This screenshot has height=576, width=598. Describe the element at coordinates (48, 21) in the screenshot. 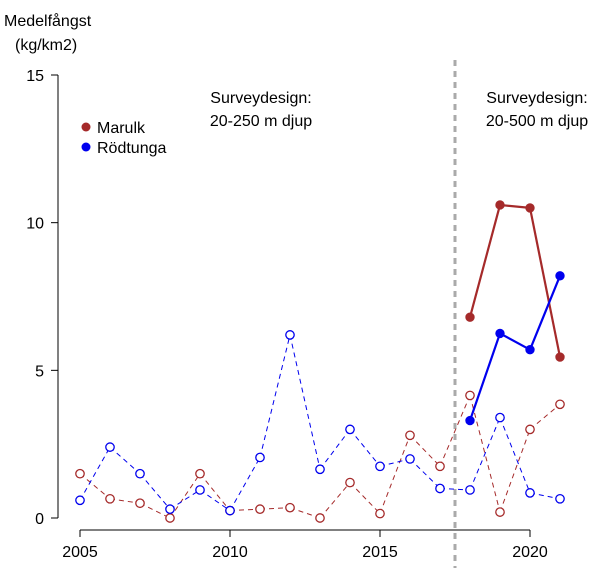

I see `y-axis-title-line-1: Medelfångst` at that location.